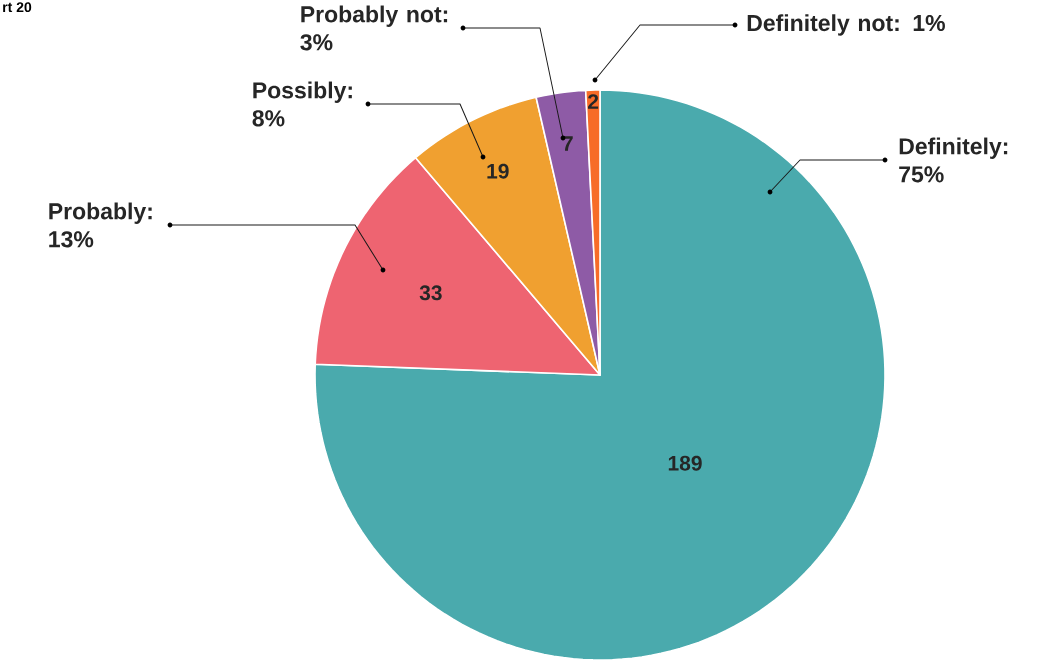 This screenshot has height=661, width=1049. Describe the element at coordinates (430, 293) in the screenshot. I see `data-label: 33` at that location.